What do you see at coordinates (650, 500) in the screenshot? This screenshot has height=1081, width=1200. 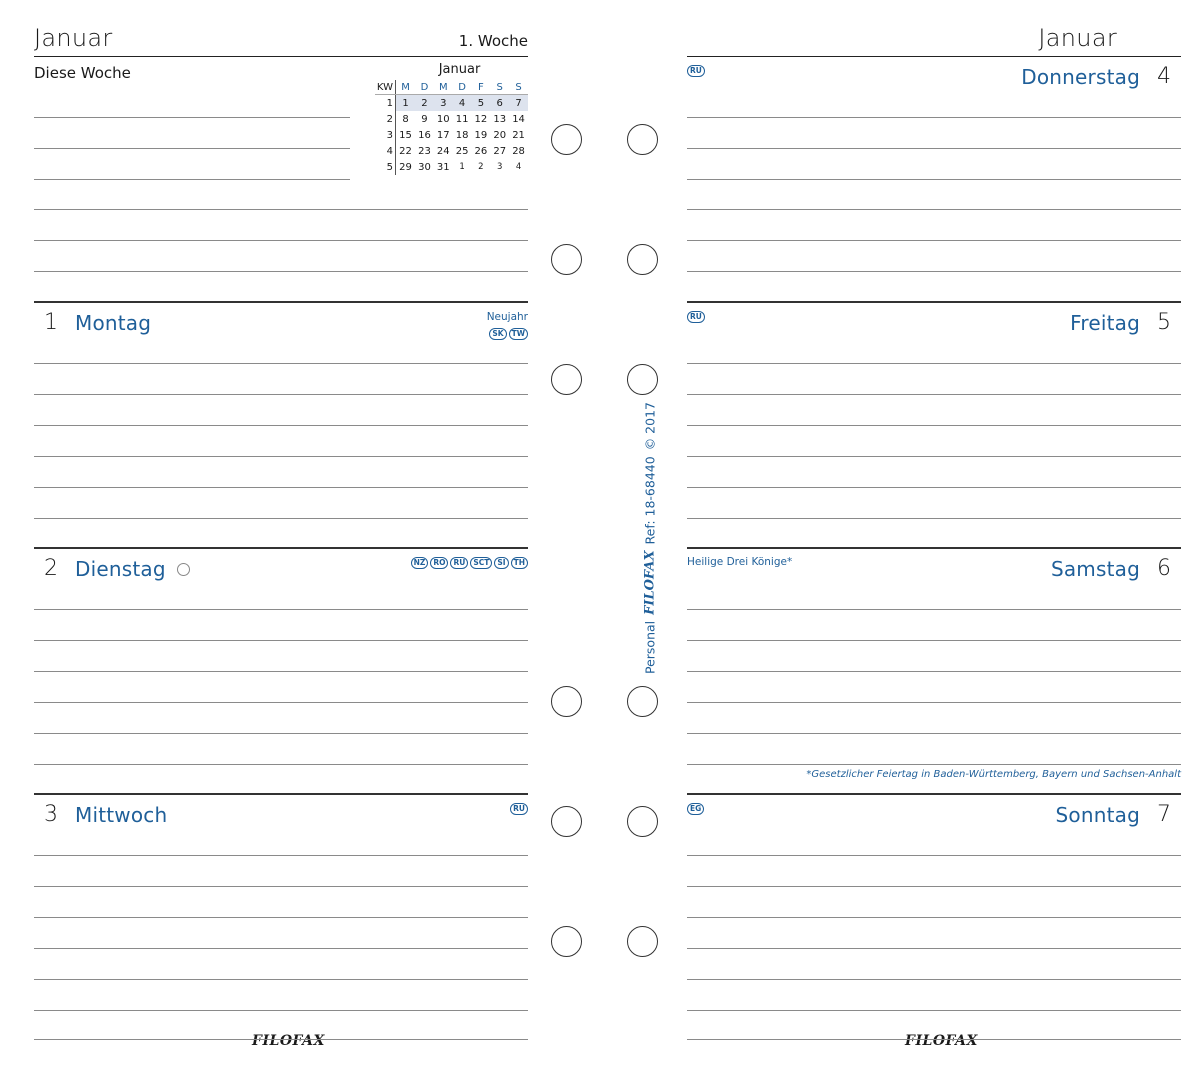 I see `reference-number: Ref: 18-68440` at bounding box center [650, 500].